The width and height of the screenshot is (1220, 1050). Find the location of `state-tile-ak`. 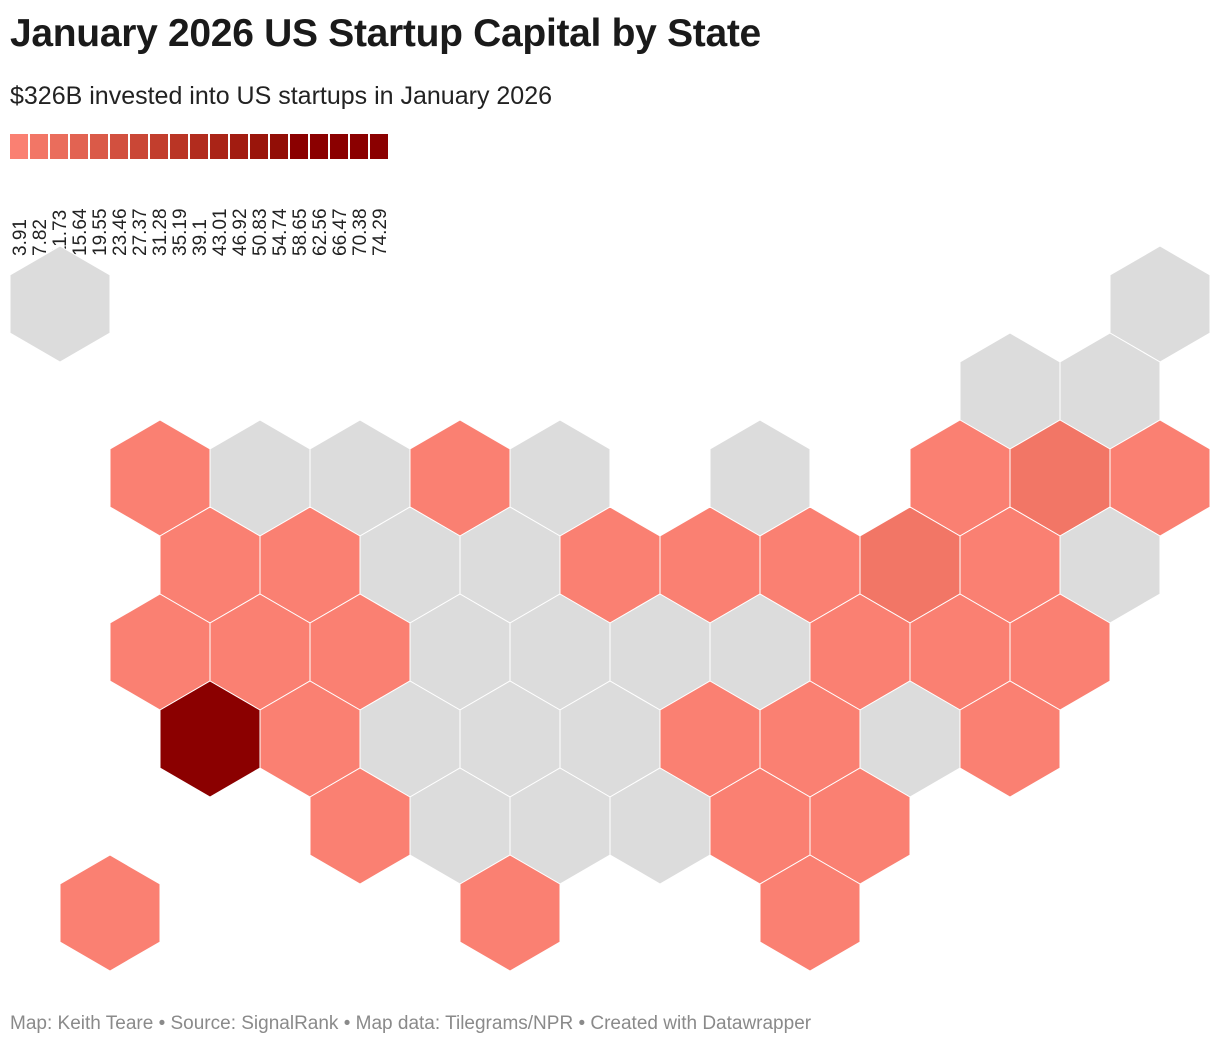

state-tile-ak is located at coordinates (60, 304).